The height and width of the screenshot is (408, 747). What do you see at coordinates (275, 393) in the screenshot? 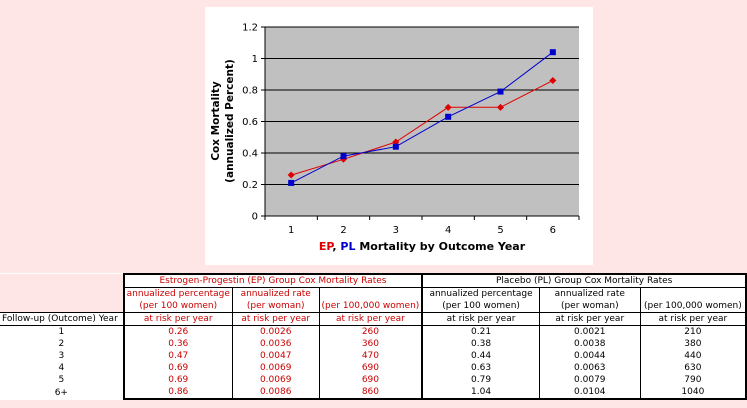
I see `ep-rate-cell: 0.0086` at bounding box center [275, 393].